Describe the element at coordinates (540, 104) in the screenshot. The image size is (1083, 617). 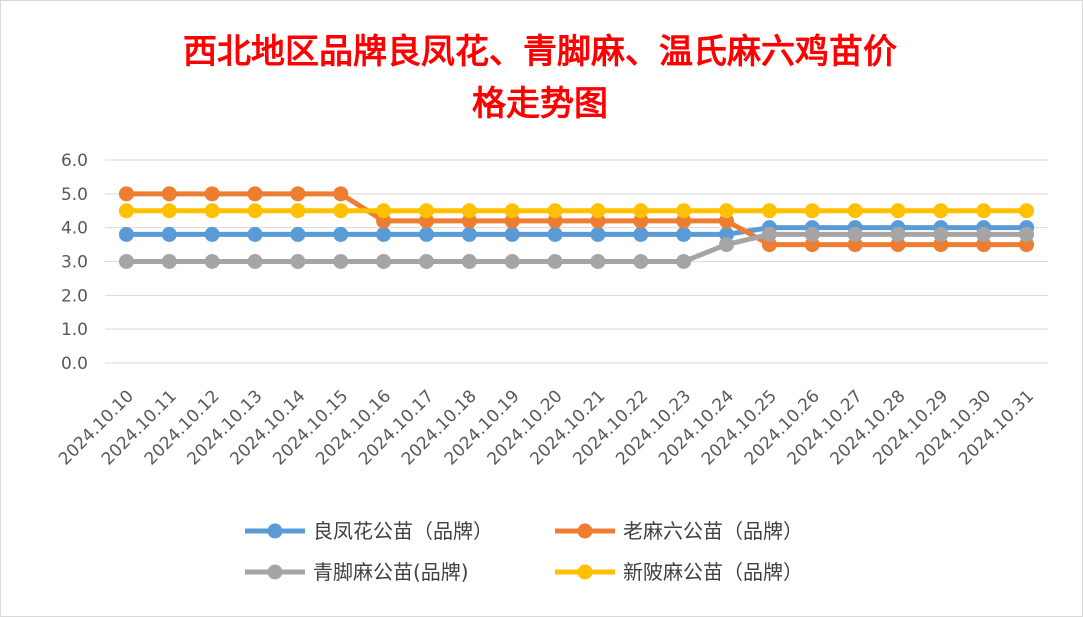
I see `chart-title-line-2: 格走势图` at that location.